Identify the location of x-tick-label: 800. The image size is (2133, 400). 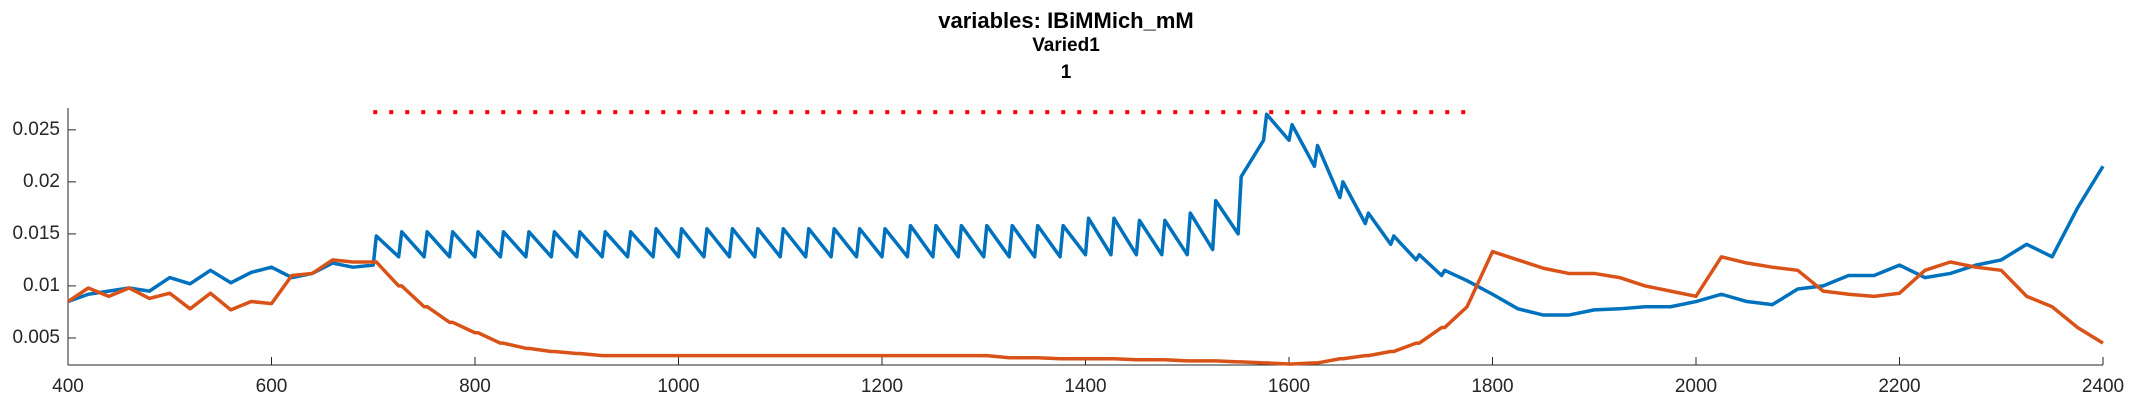
(475, 386).